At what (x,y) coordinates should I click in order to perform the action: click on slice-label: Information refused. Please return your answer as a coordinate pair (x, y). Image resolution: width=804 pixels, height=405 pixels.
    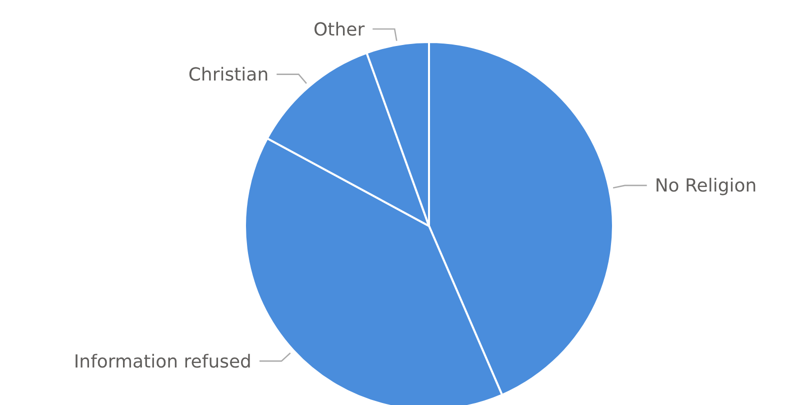
    Looking at the image, I should click on (163, 361).